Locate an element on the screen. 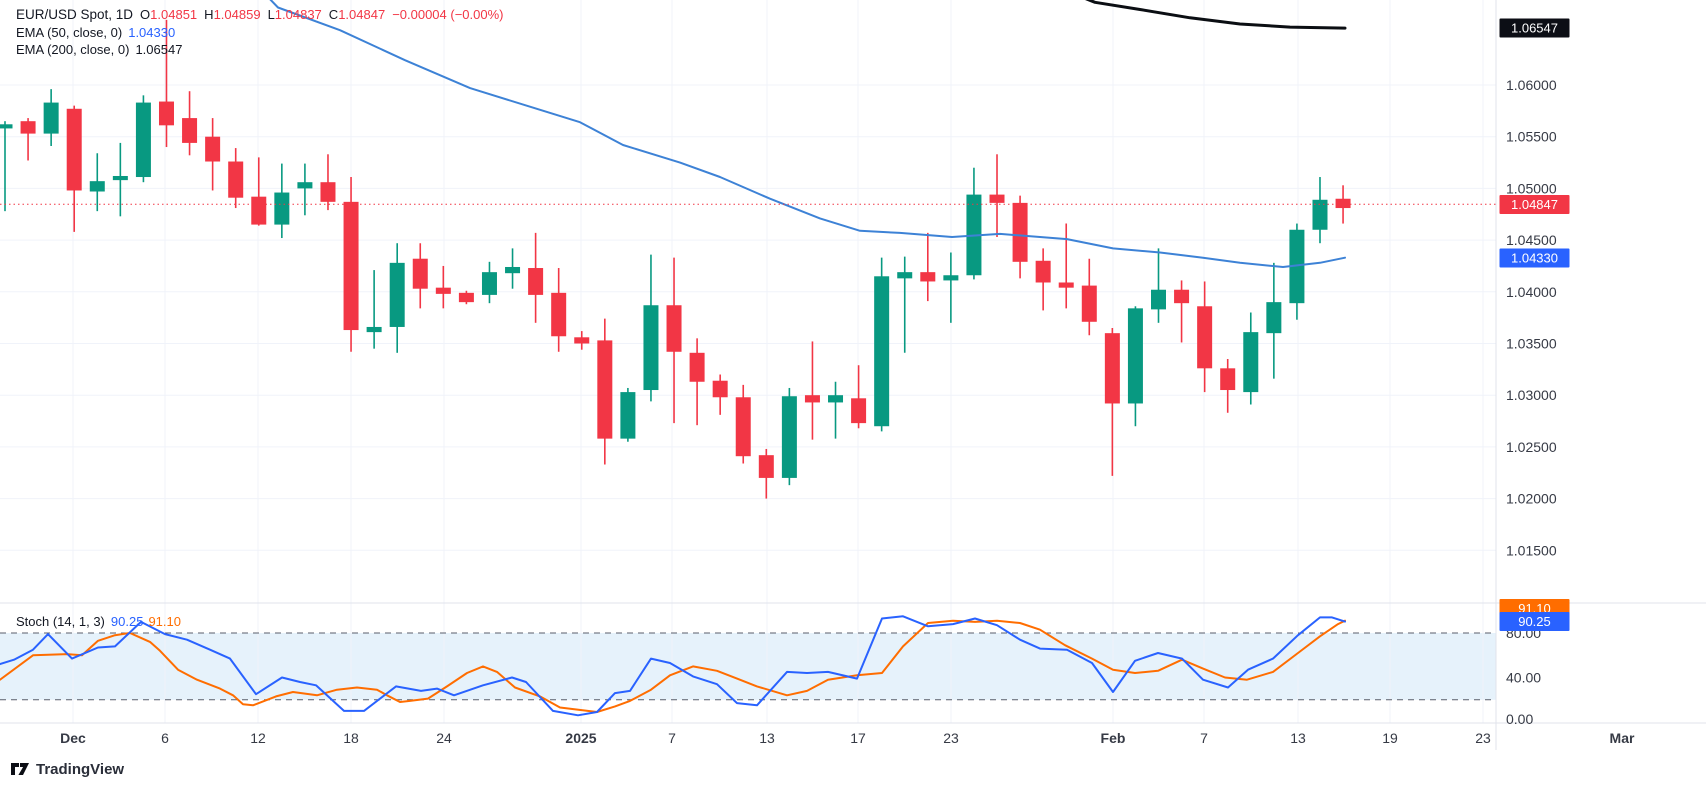 The image size is (1706, 789). svg-text: 1.03000 is located at coordinates (1531, 395).